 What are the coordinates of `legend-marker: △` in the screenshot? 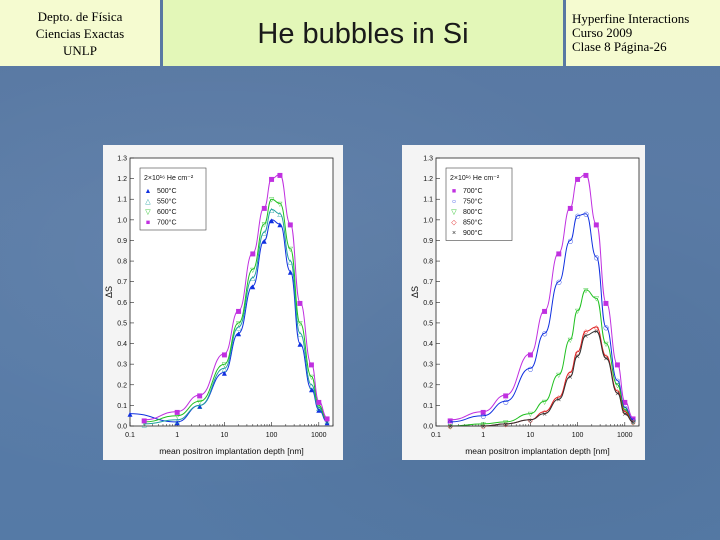 It's located at (148, 202).